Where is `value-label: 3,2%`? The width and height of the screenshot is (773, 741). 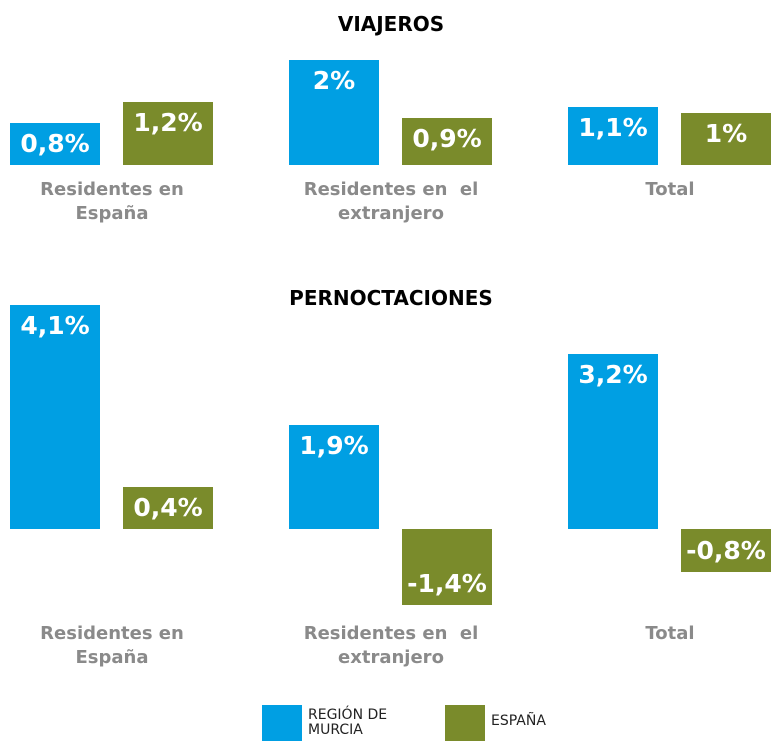
value-label: 3,2% is located at coordinates (613, 375).